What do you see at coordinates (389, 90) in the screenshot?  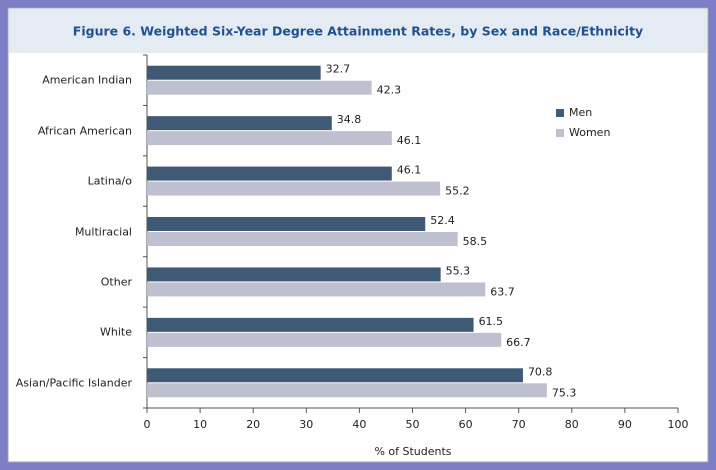 I see `data-label: 42.3` at bounding box center [389, 90].